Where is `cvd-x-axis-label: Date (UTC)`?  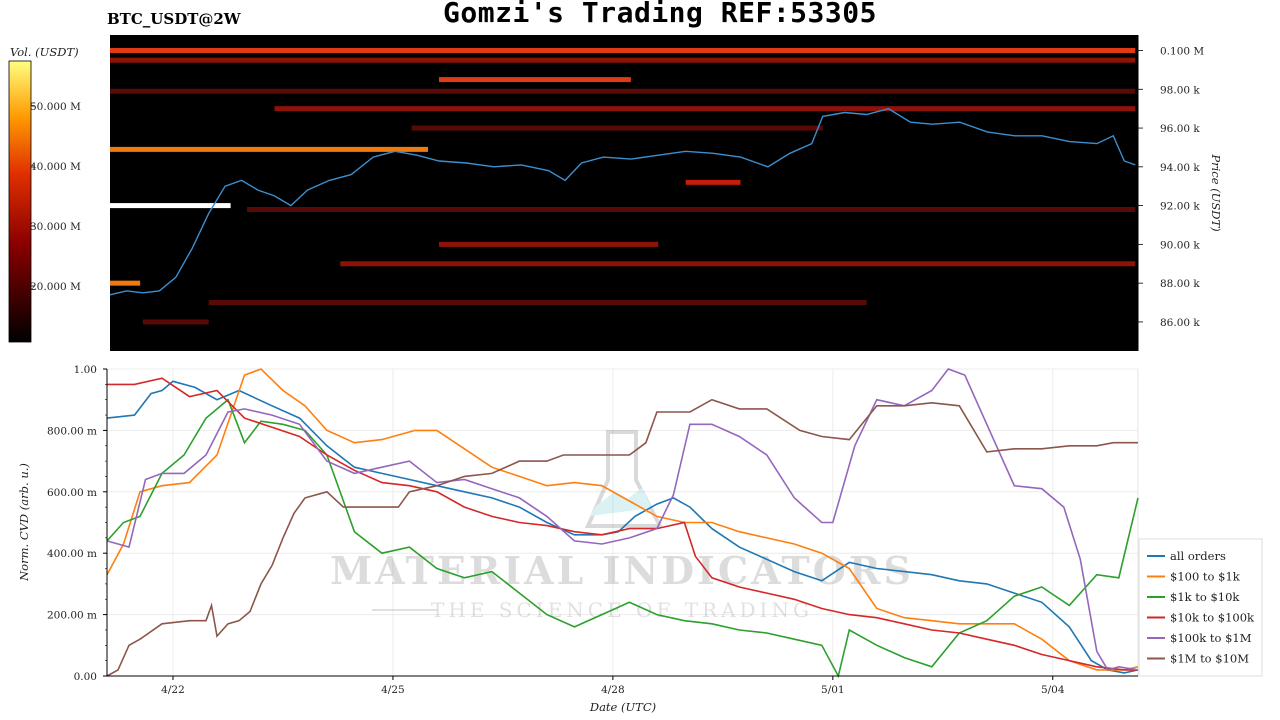
cvd-x-axis-label: Date (UTC) is located at coordinates (622, 707).